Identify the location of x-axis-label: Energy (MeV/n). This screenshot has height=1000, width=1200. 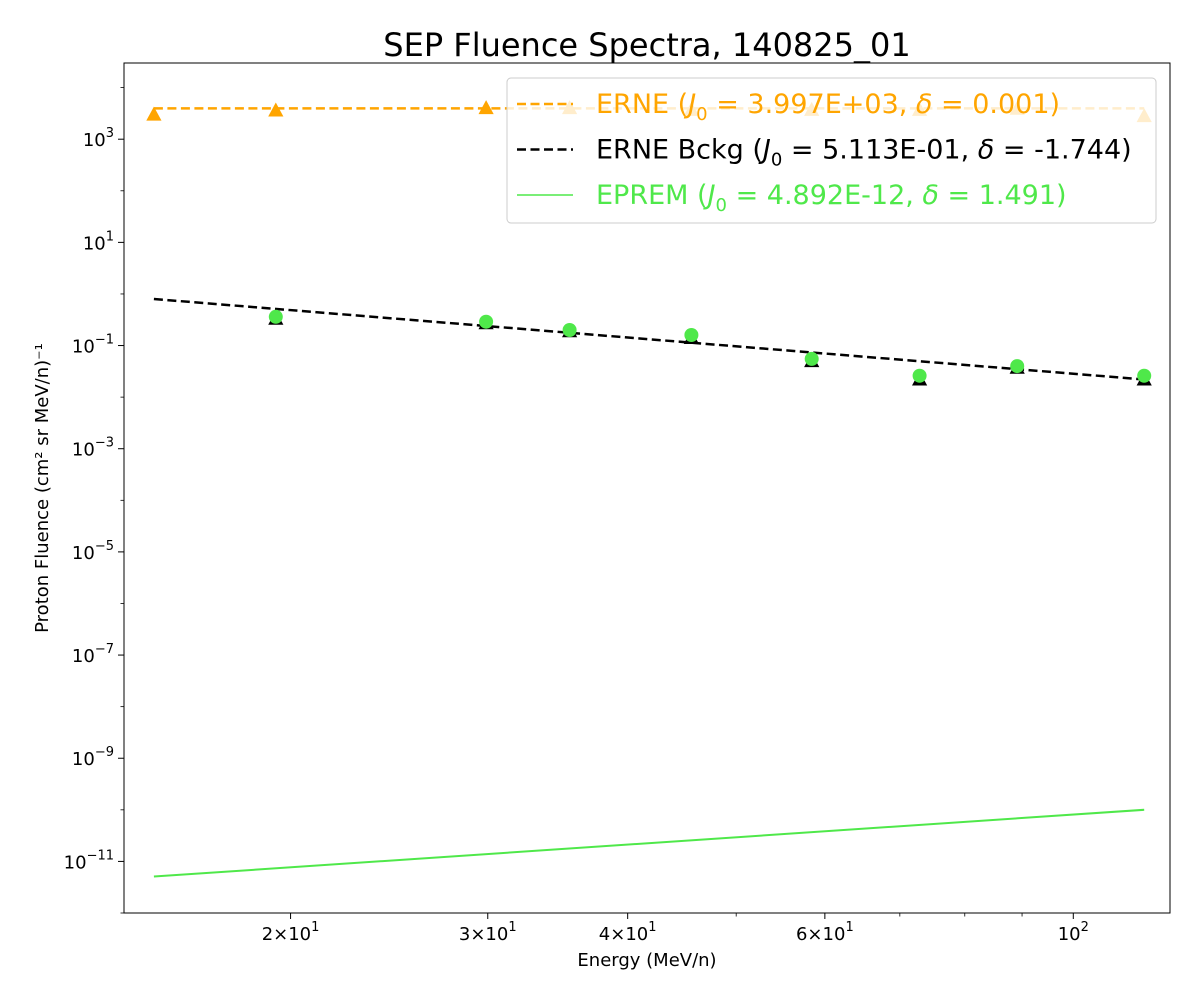
(646, 960).